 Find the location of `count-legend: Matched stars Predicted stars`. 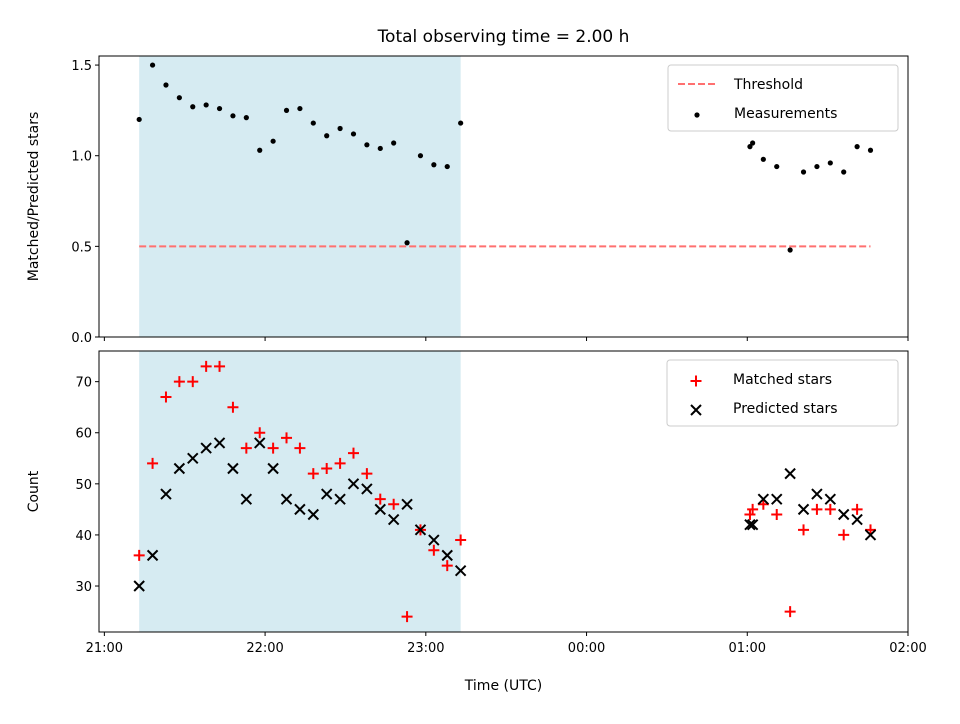

count-legend: Matched stars Predicted stars is located at coordinates (782, 393).